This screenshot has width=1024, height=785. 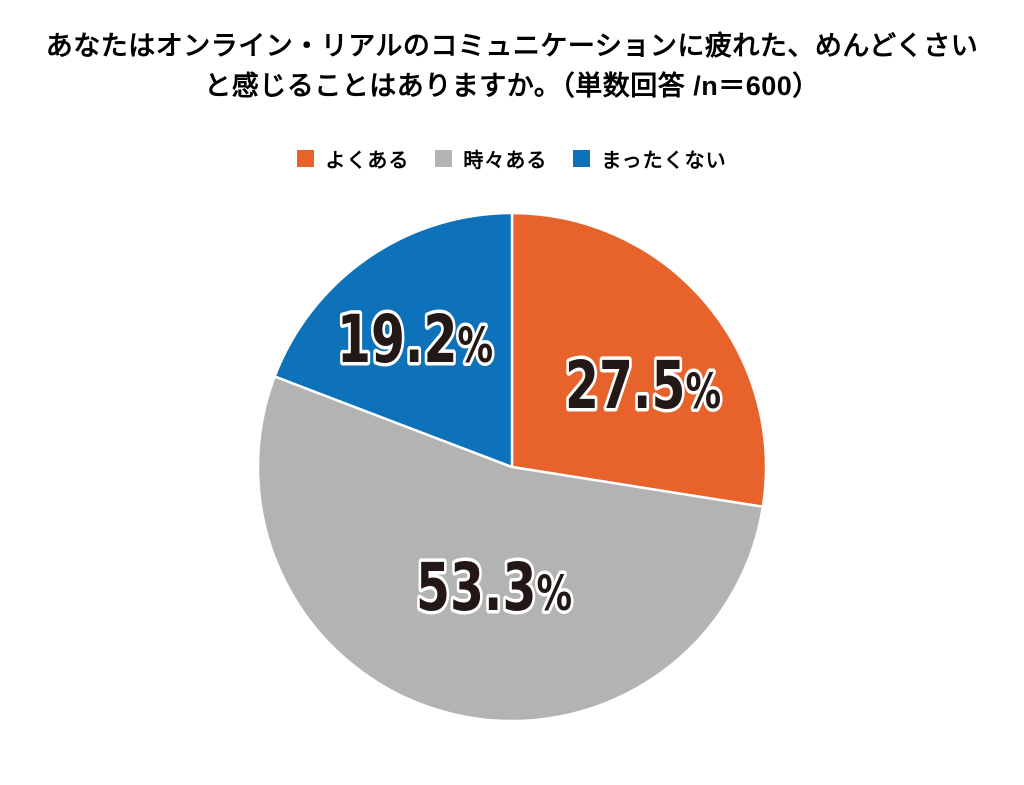 I want to click on legend-item-sometimes: 時々ある, so click(x=491, y=158).